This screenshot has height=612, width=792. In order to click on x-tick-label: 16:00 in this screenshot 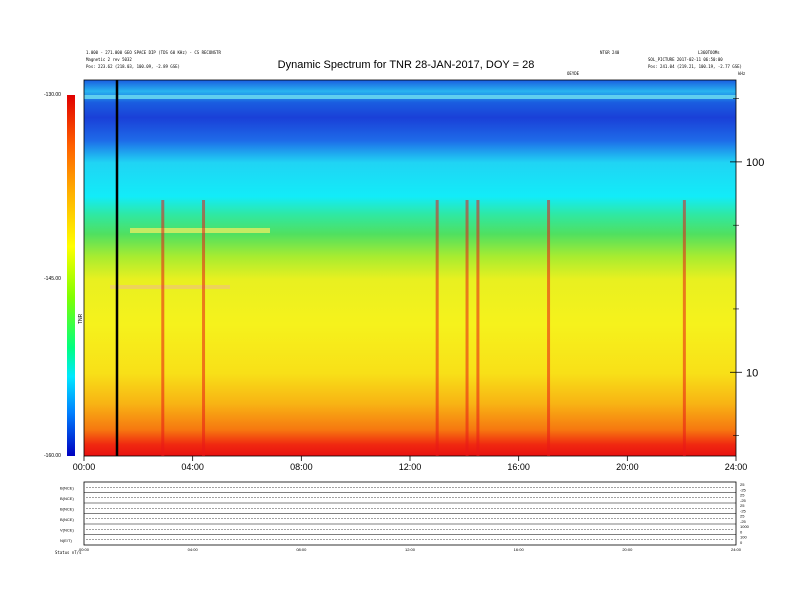, I will do `click(518, 467)`.